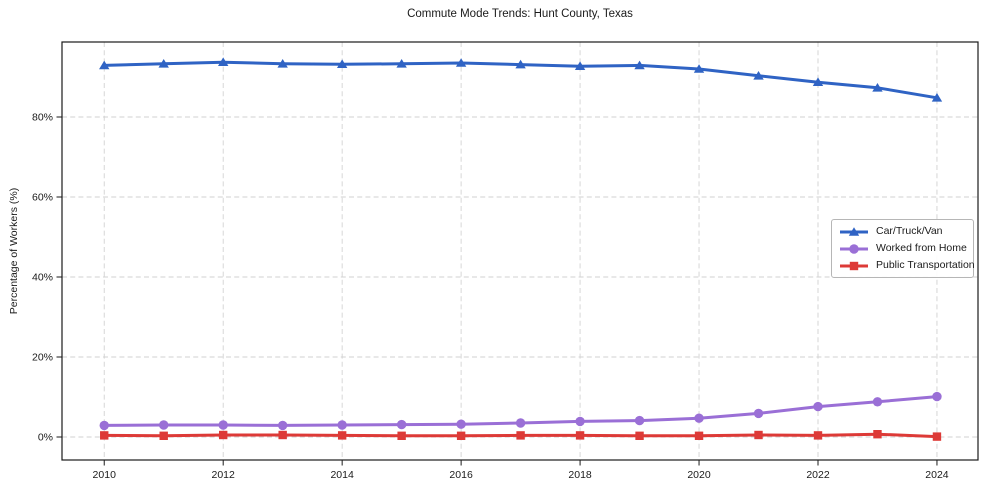 This screenshot has height=490, width=990. Describe the element at coordinates (42, 358) in the screenshot. I see `y-tick-label: 20%` at that location.